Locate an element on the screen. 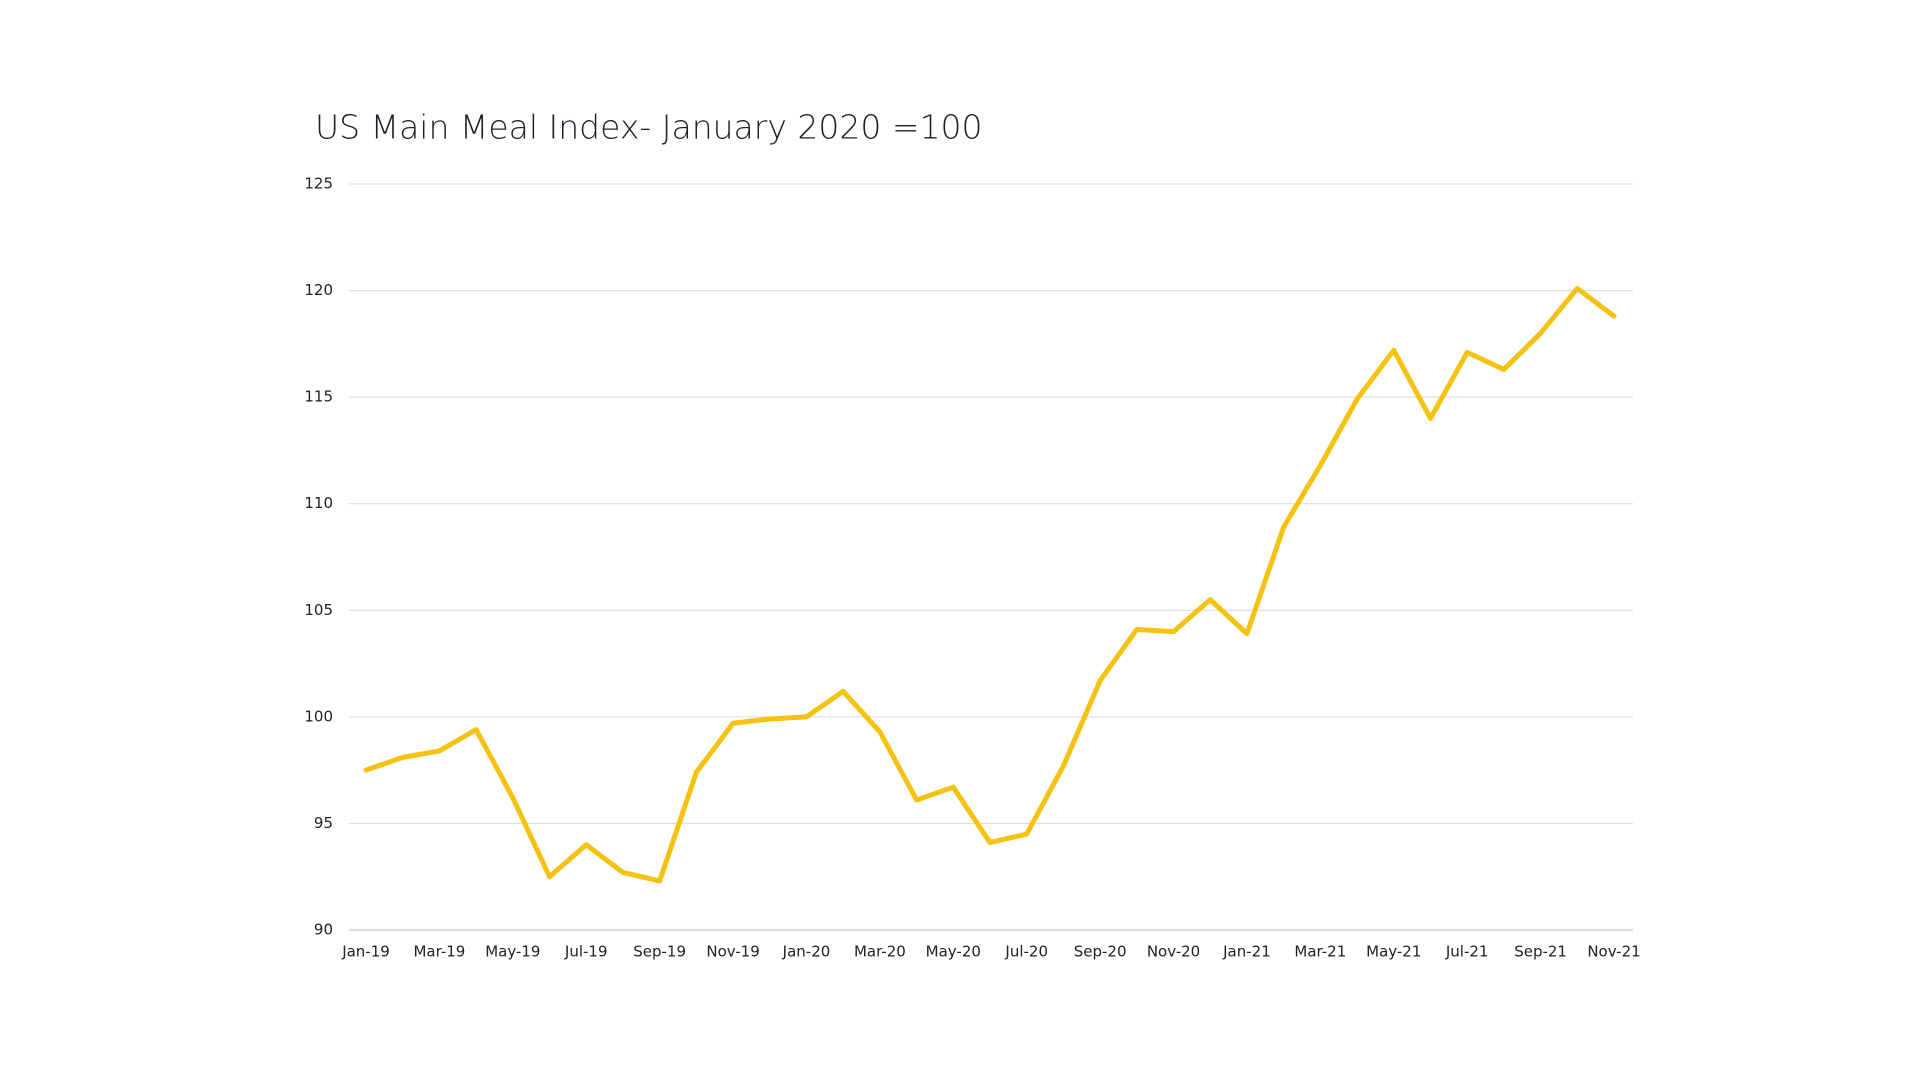 This screenshot has width=1920, height=1080. x-tick-label: Mar-21 is located at coordinates (1320, 952).